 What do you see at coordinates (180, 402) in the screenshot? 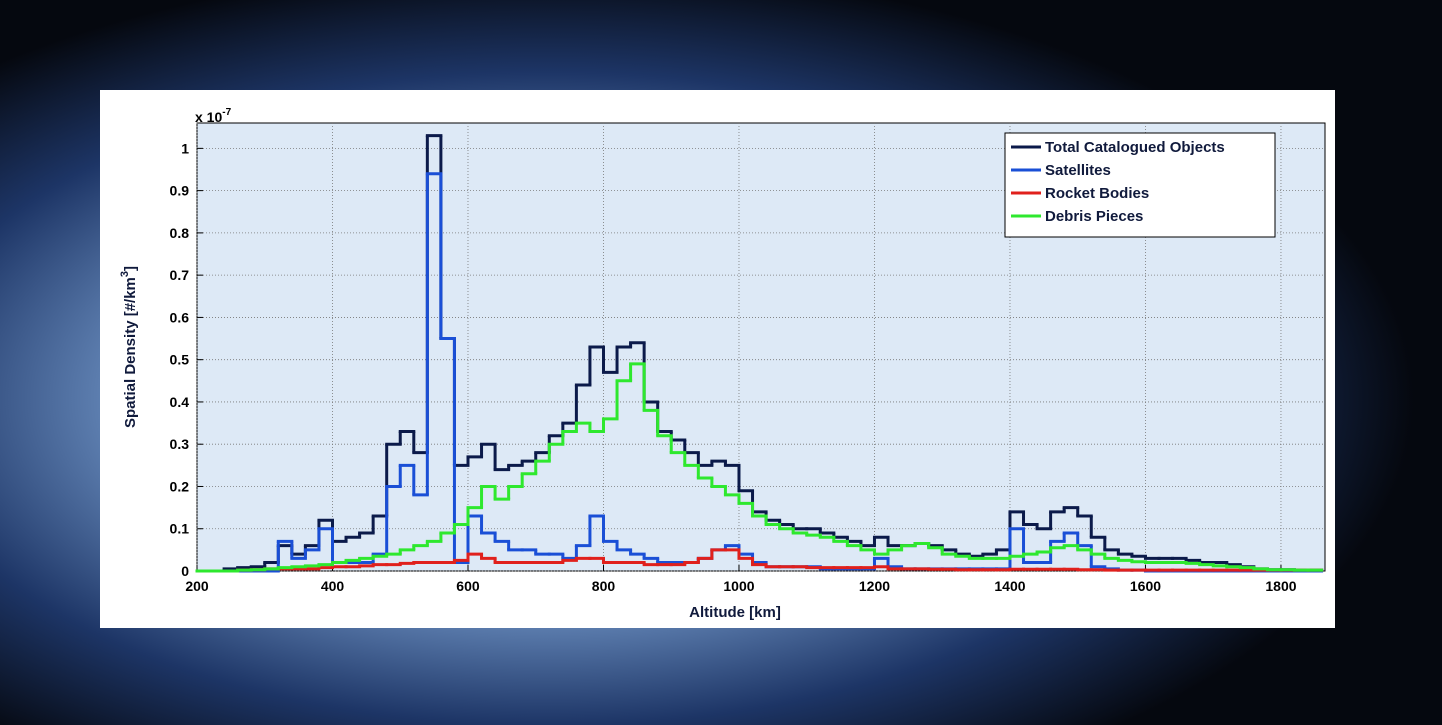
I see `y-tick-label: 0.4` at bounding box center [180, 402].